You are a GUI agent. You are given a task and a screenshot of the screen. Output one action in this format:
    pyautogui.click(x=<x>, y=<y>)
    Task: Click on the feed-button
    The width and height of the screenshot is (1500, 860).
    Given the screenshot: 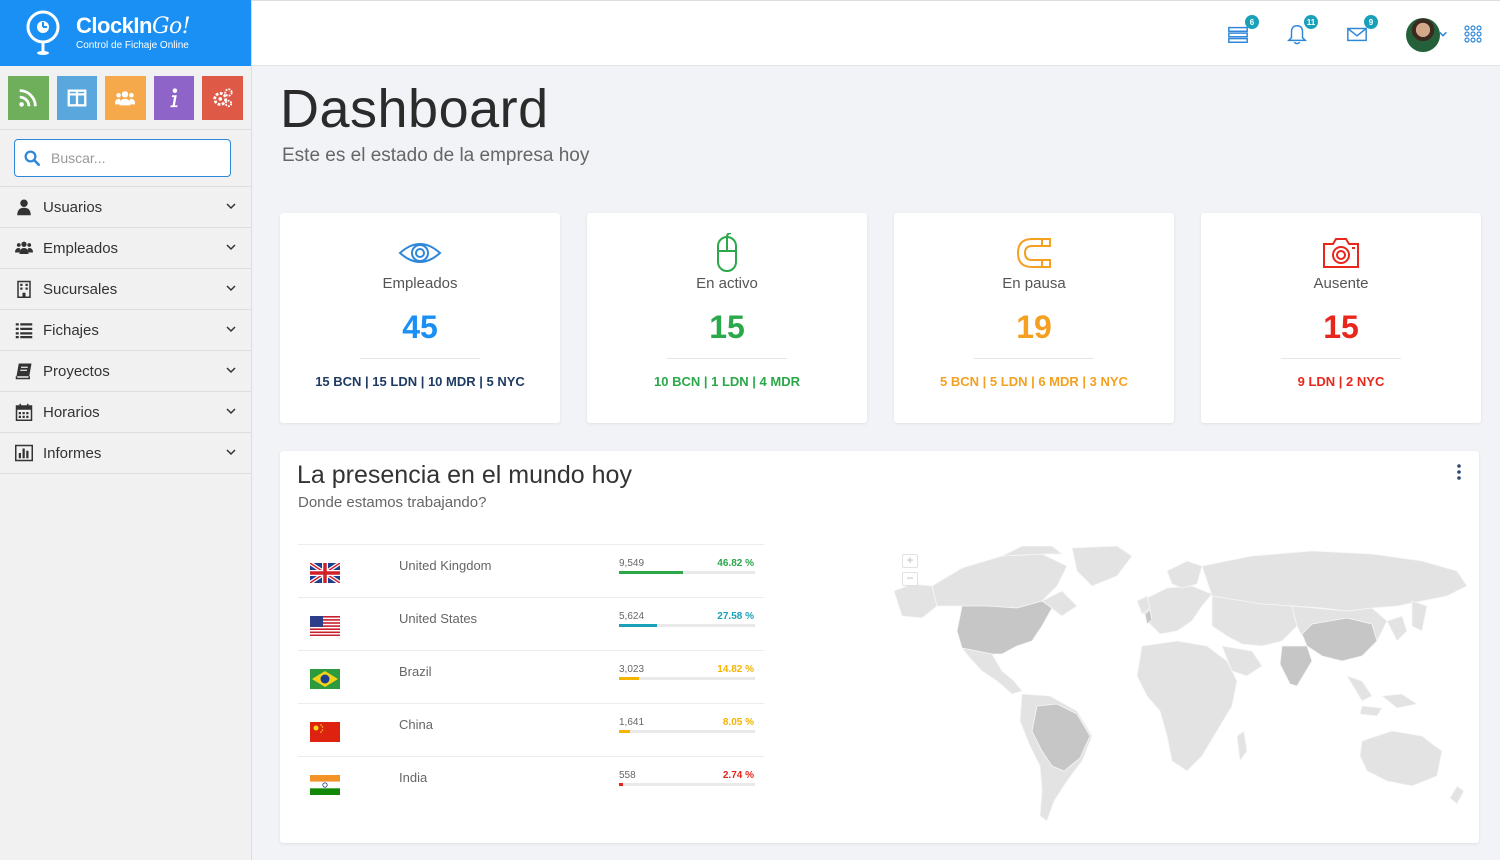 What is the action you would take?
    pyautogui.click(x=28, y=98)
    